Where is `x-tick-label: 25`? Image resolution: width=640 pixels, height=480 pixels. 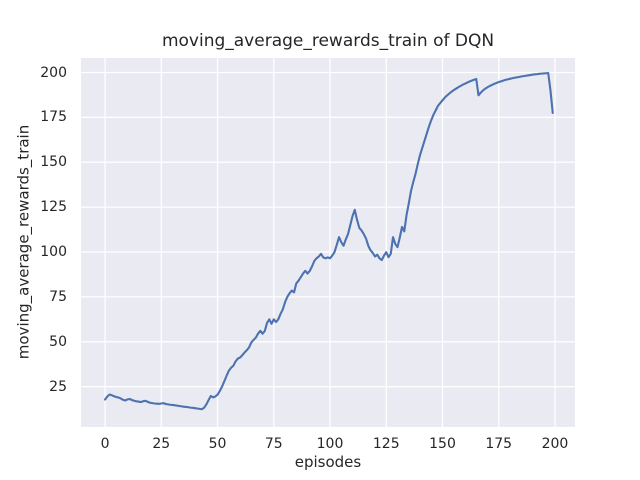
x-tick-label: 25 is located at coordinates (161, 444).